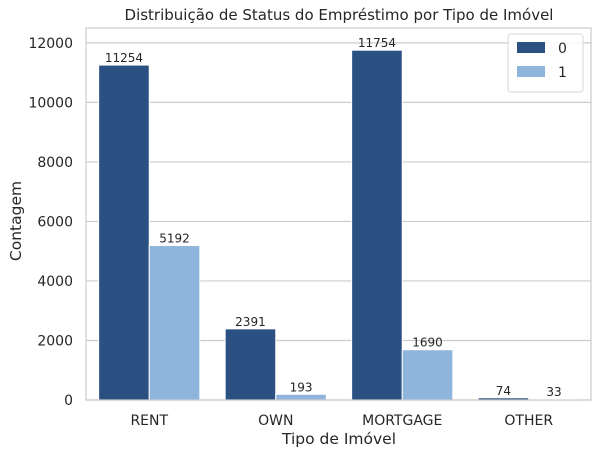  Describe the element at coordinates (545, 63) in the screenshot. I see `legend: 01` at that location.